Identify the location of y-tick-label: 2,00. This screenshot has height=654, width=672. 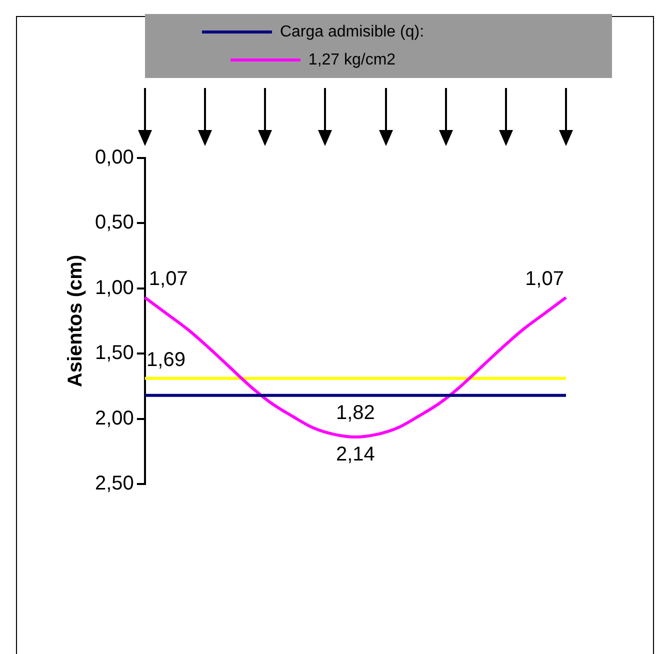
(114, 418).